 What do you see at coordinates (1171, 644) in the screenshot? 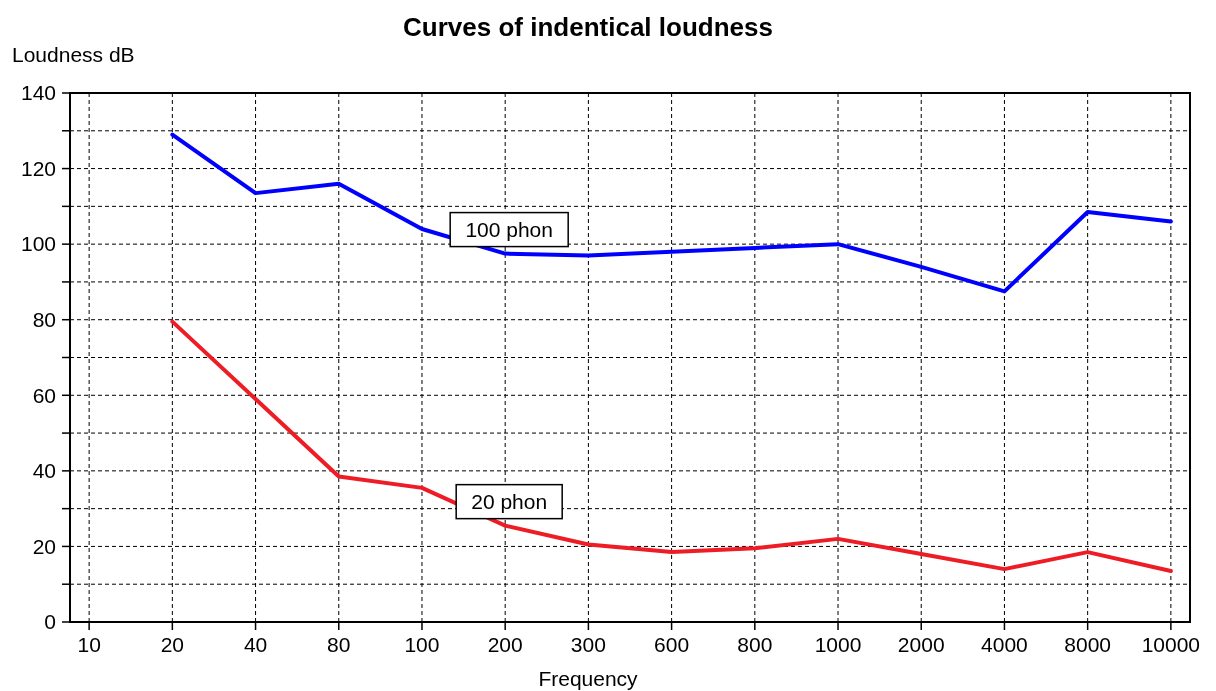
I see `x-tick-label: 10000` at bounding box center [1171, 644].